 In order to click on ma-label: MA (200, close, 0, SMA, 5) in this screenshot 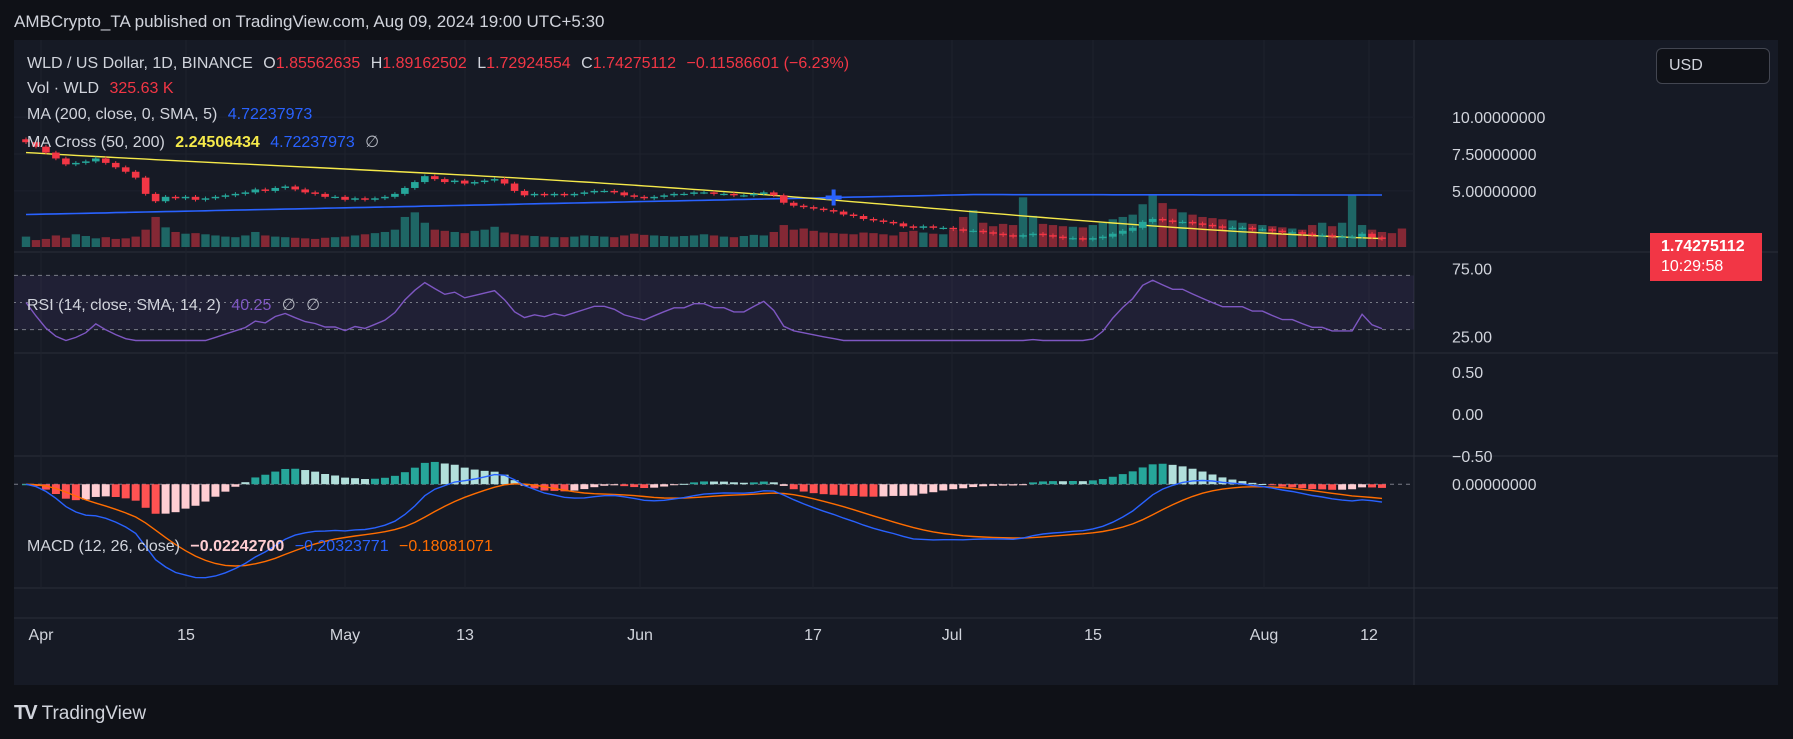, I will do `click(122, 114)`.